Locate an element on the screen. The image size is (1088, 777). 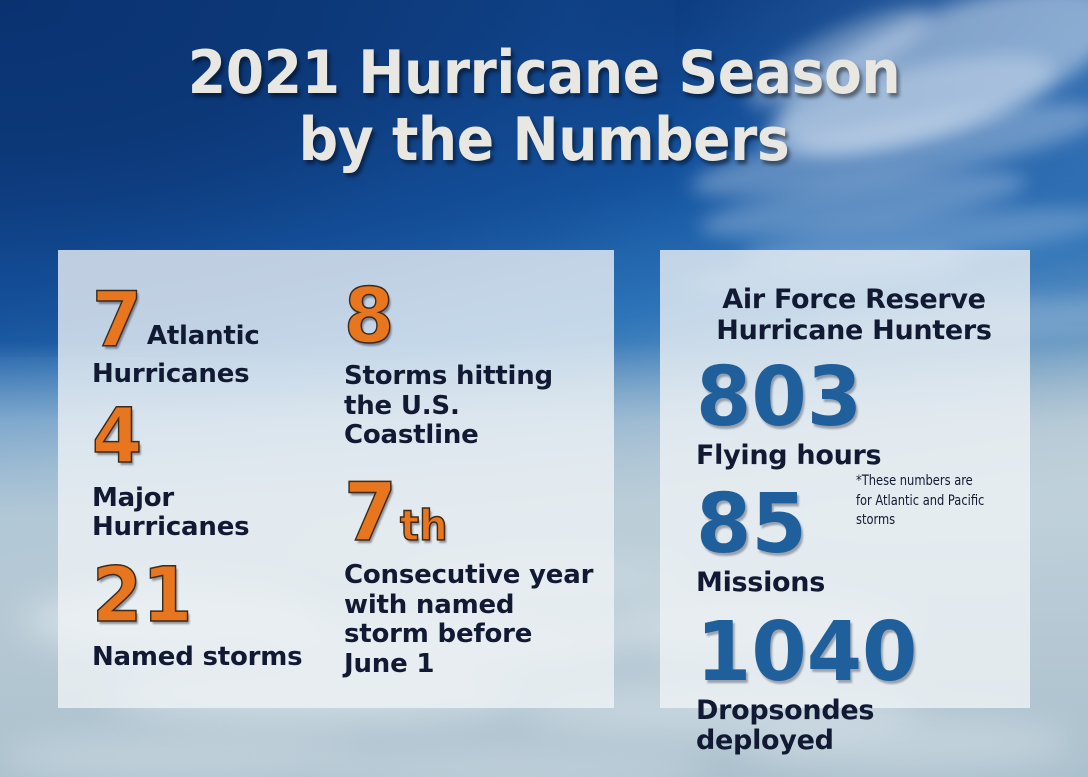
stat-number-suffix: th is located at coordinates (423, 525).